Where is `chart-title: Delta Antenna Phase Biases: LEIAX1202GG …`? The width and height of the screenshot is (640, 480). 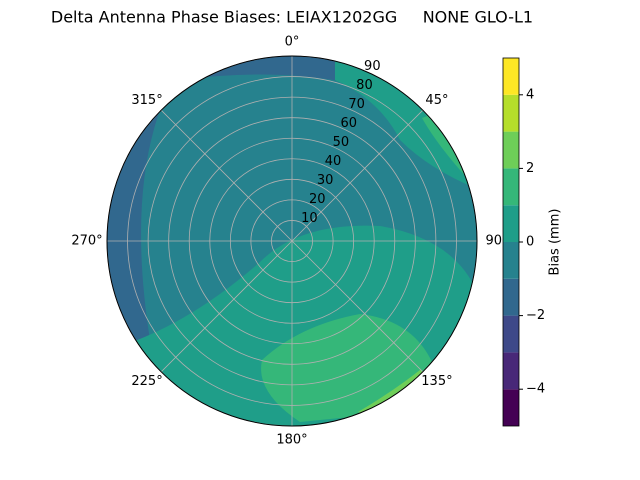 chart-title: Delta Antenna Phase Biases: LEIAX1202GG … is located at coordinates (292, 17).